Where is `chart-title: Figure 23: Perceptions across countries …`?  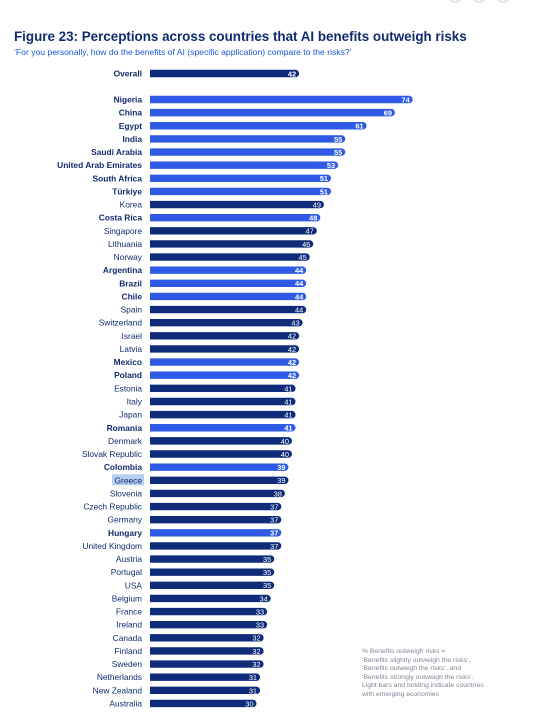
chart-title: Figure 23: Perceptions across countries … is located at coordinates (240, 36).